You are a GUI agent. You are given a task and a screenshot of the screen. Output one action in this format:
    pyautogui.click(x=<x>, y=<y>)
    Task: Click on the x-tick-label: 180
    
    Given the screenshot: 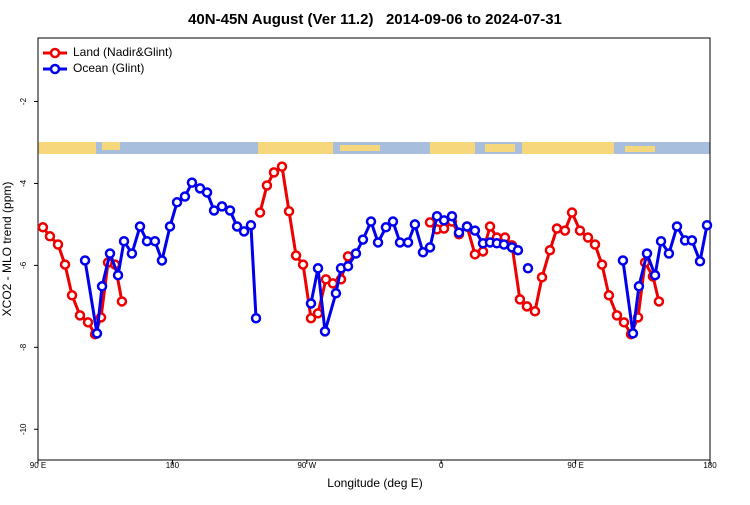 What is the action you would take?
    pyautogui.click(x=710, y=465)
    